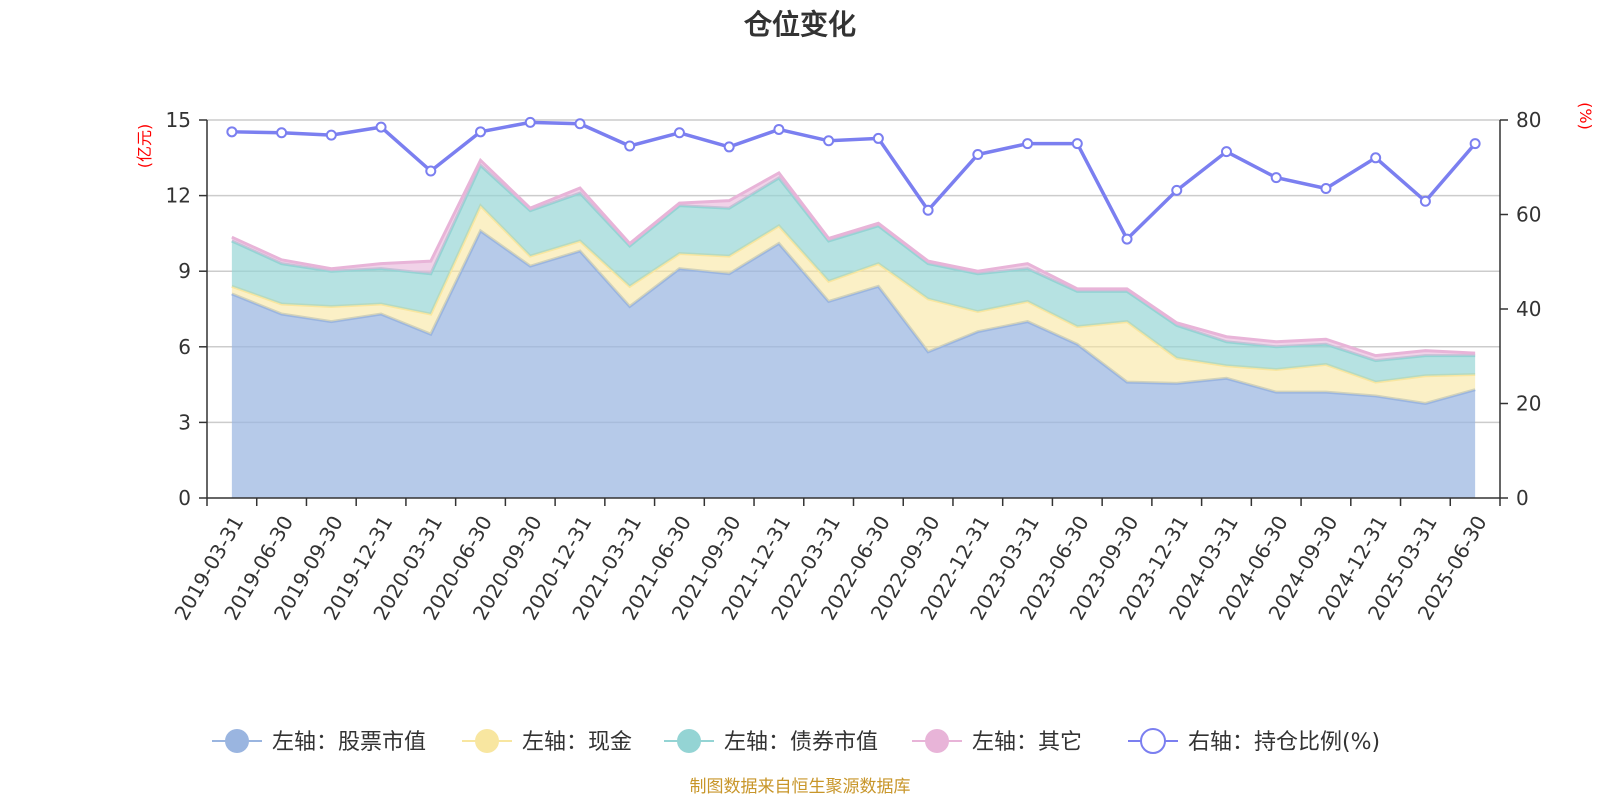 The height and width of the screenshot is (800, 1600). Describe the element at coordinates (800, 24) in the screenshot. I see `chart-title: 仓位变化` at that location.